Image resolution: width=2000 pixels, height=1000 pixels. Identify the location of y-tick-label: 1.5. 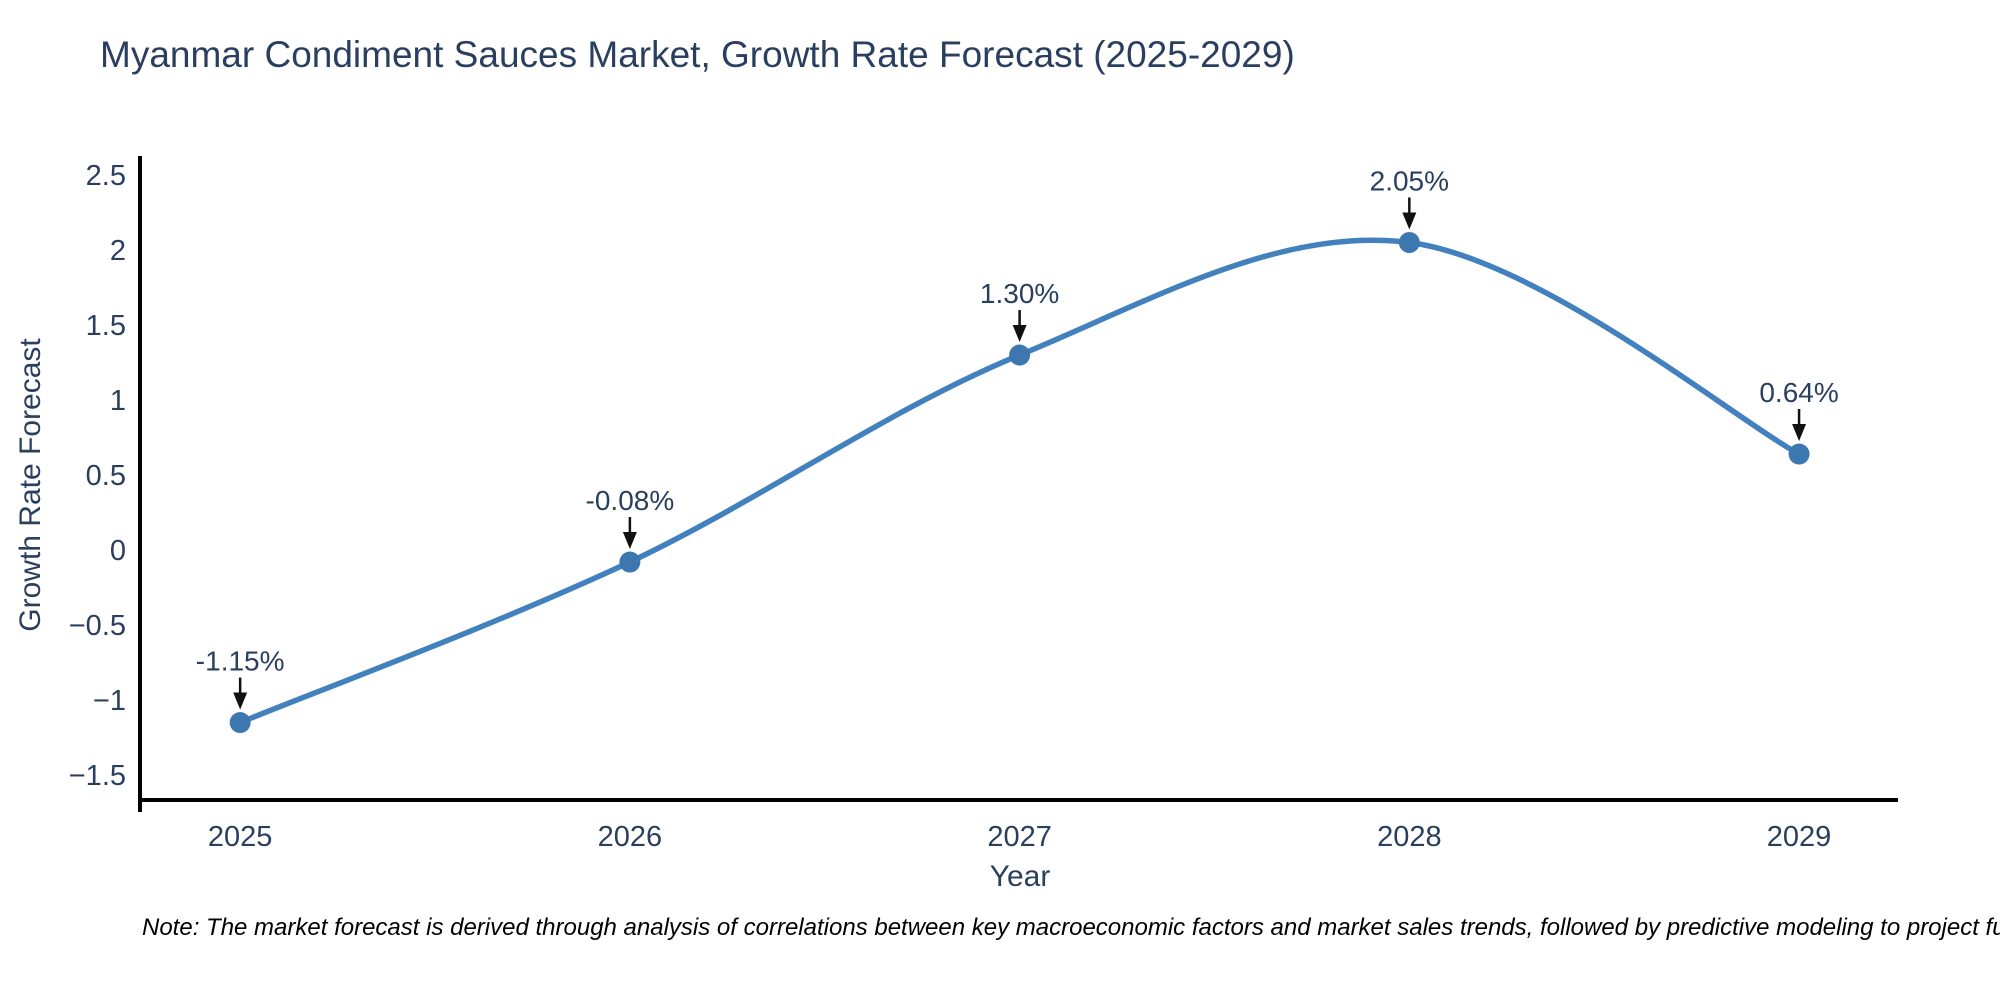
(106, 326).